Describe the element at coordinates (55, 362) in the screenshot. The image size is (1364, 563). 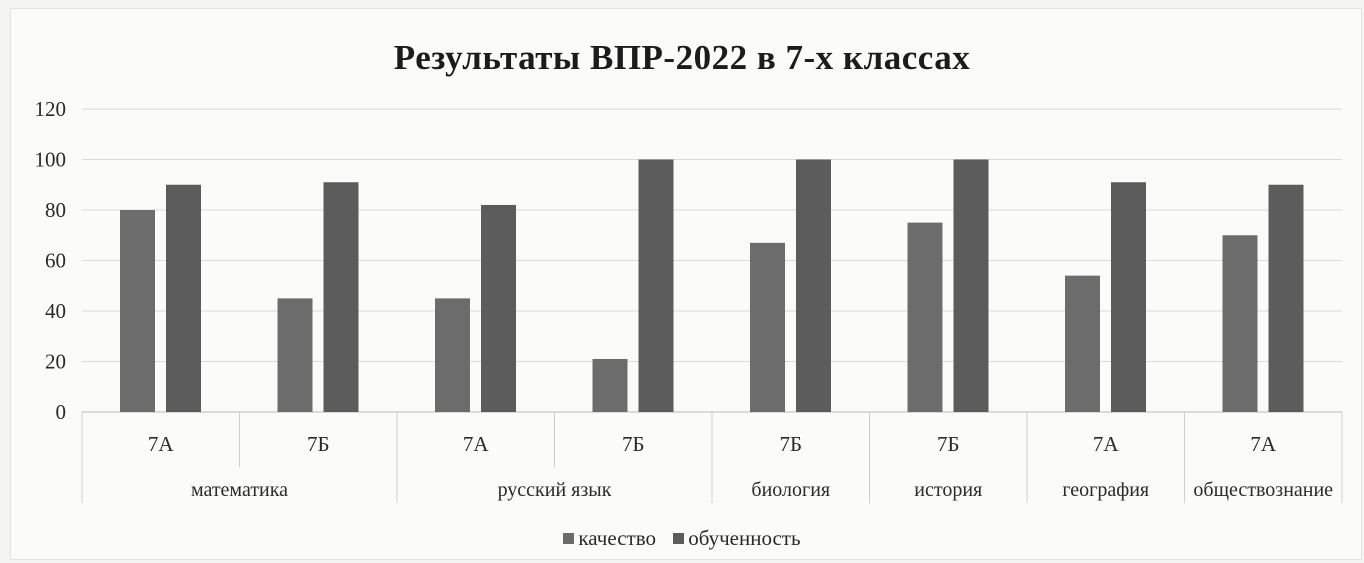
I see `y-tick-label: 20` at that location.